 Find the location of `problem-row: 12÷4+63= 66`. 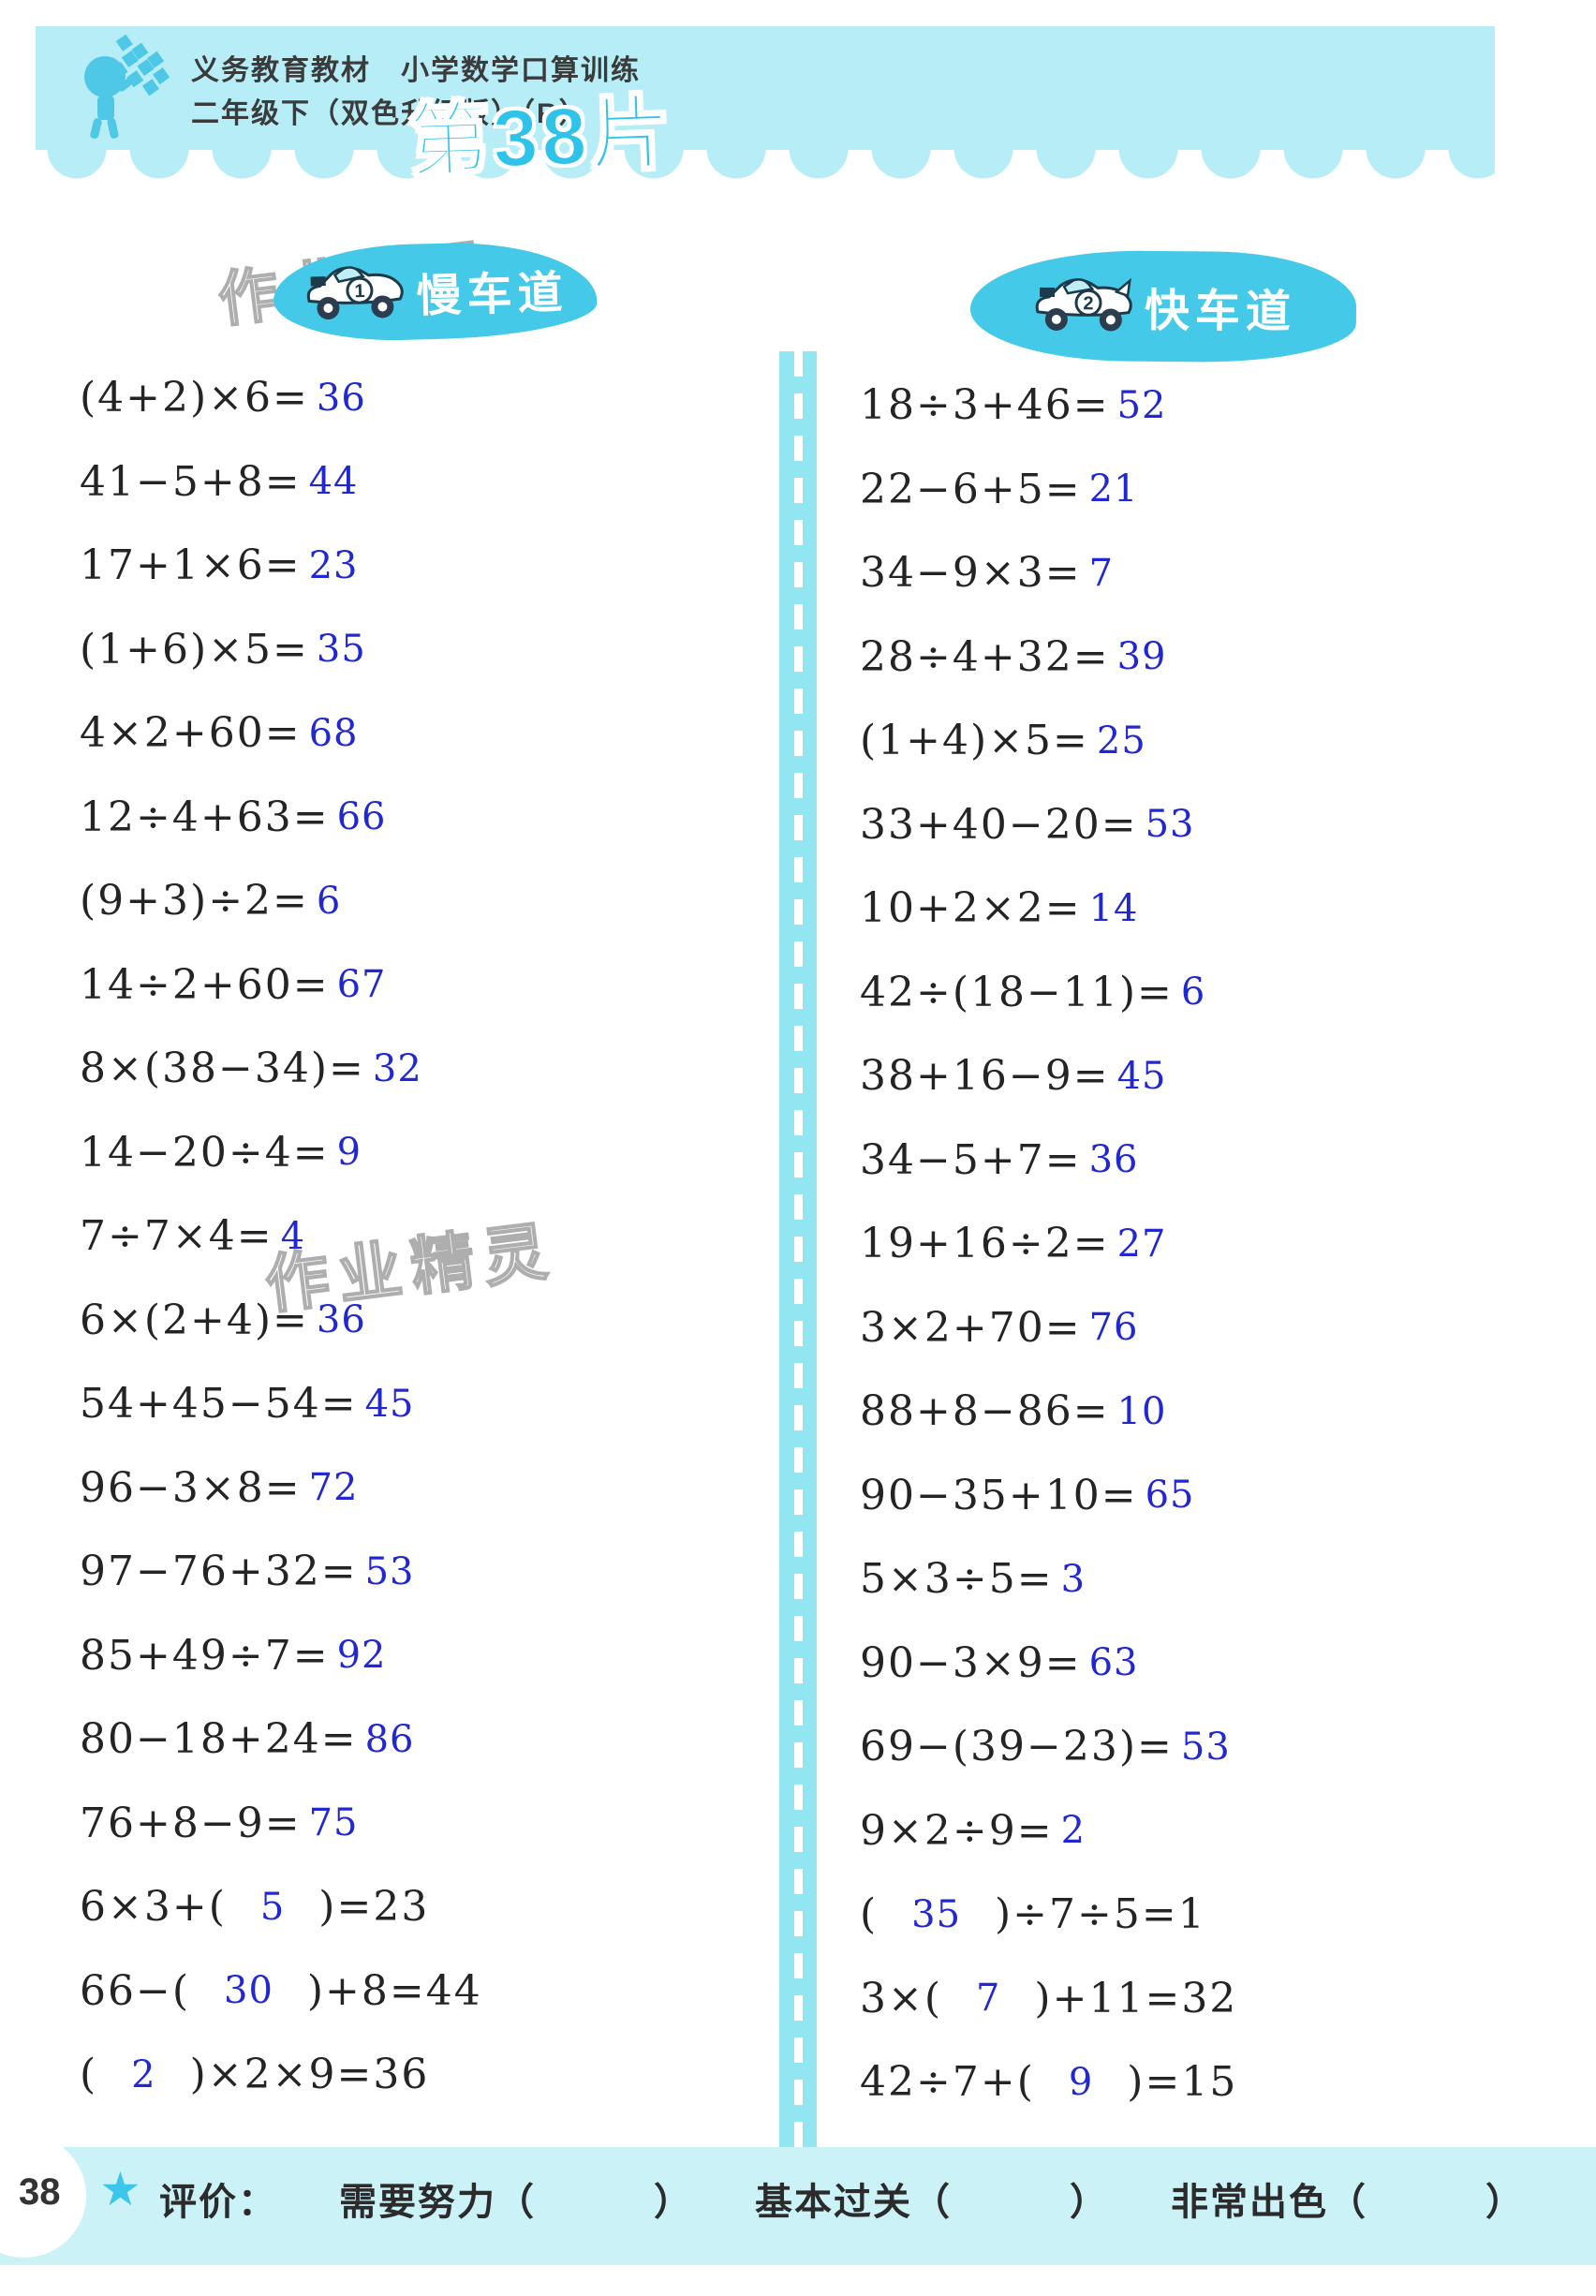

problem-row: 12÷4+63= 66 is located at coordinates (281, 818).